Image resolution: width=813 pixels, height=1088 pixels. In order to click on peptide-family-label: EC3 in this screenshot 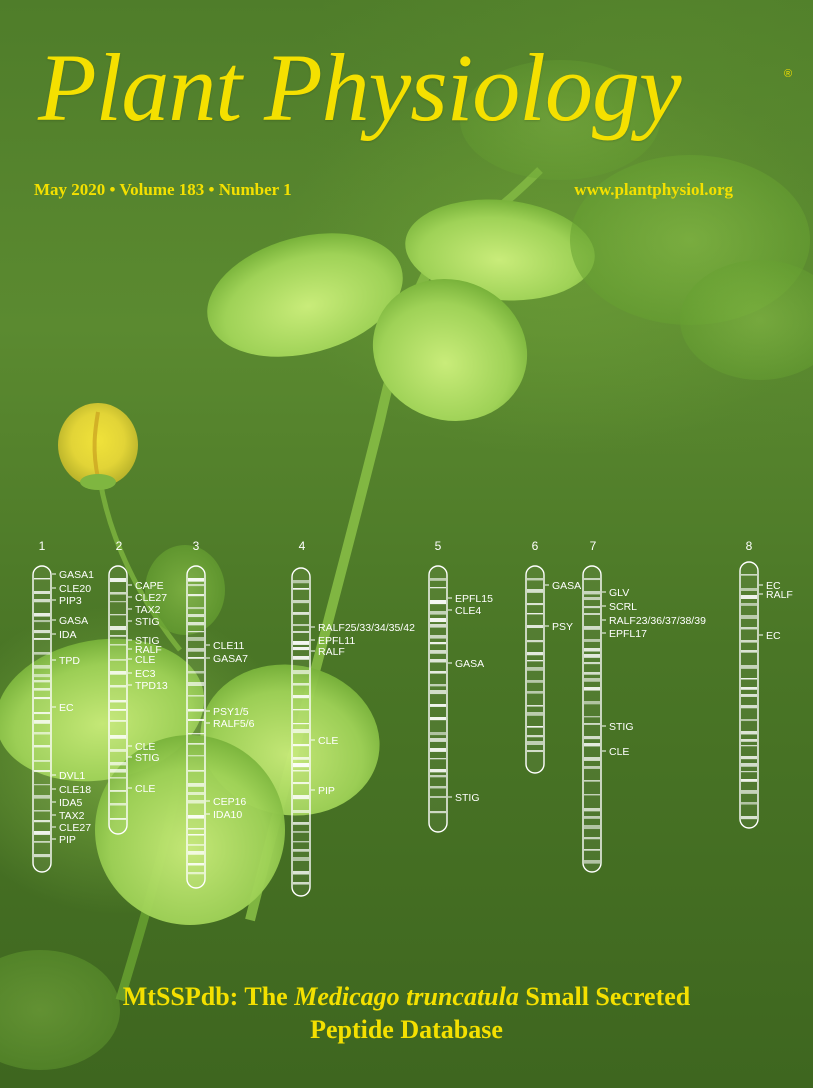, I will do `click(145, 674)`.